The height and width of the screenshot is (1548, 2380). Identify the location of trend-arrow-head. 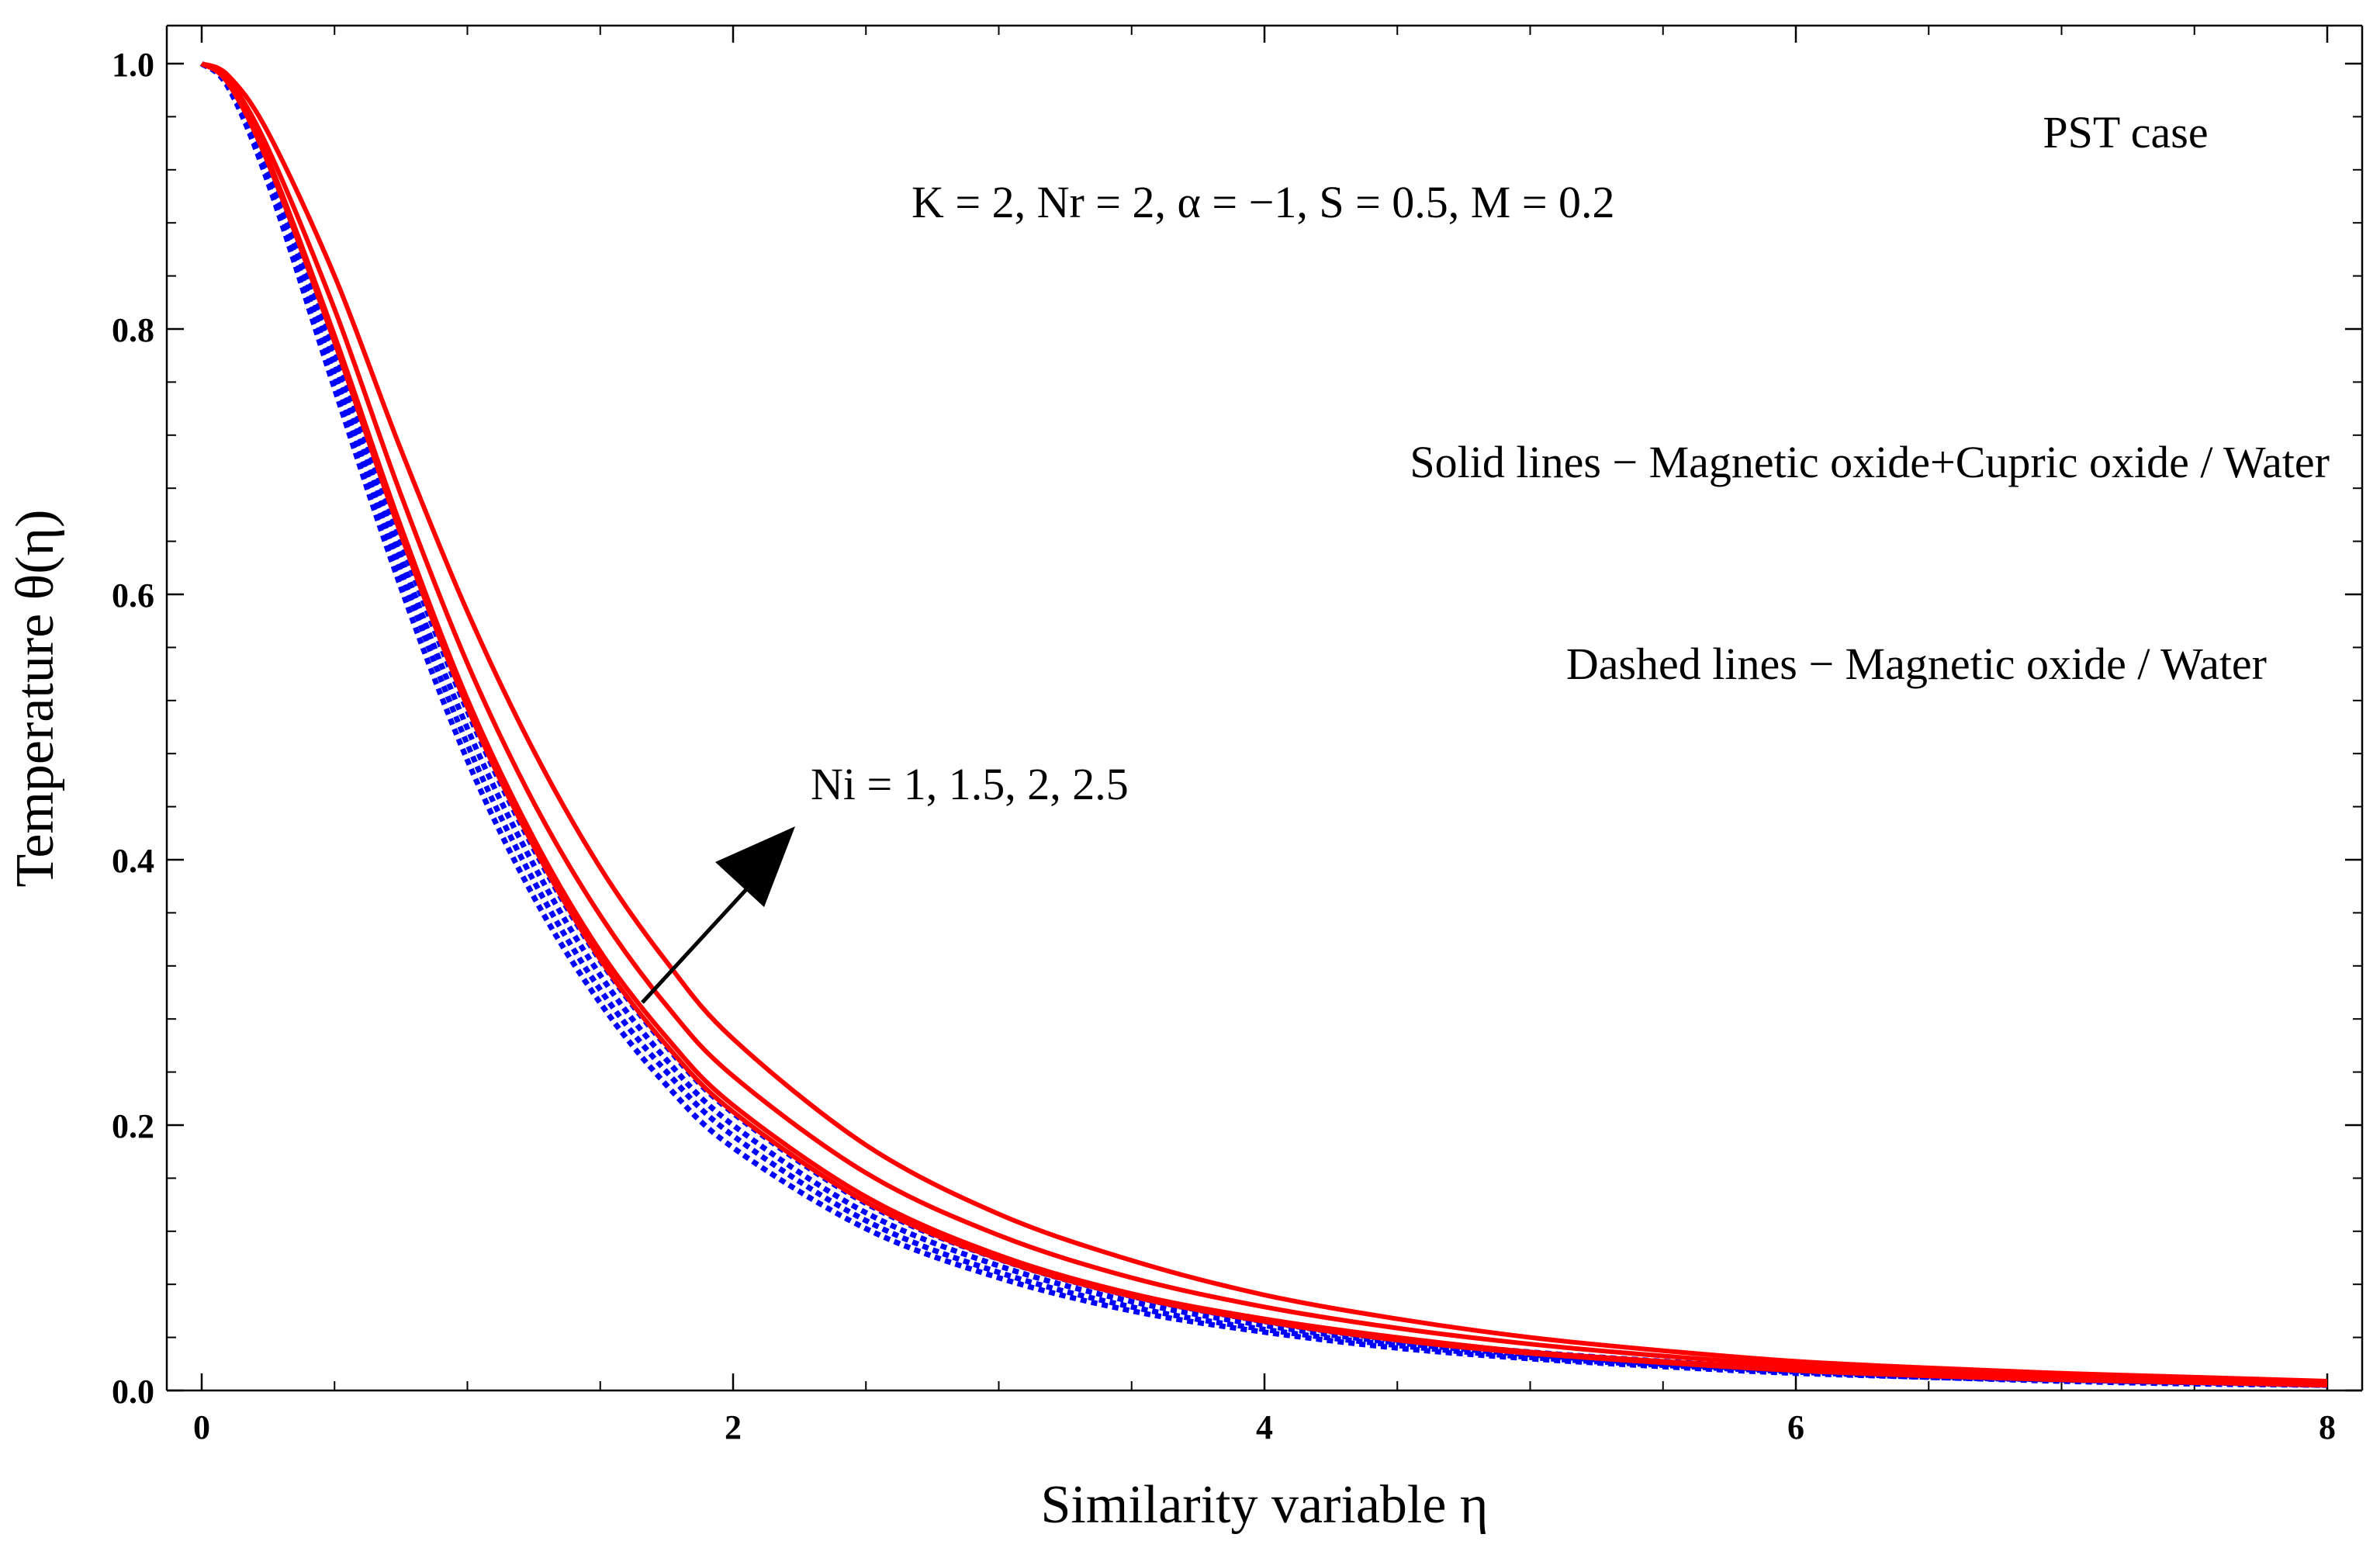
(755, 866).